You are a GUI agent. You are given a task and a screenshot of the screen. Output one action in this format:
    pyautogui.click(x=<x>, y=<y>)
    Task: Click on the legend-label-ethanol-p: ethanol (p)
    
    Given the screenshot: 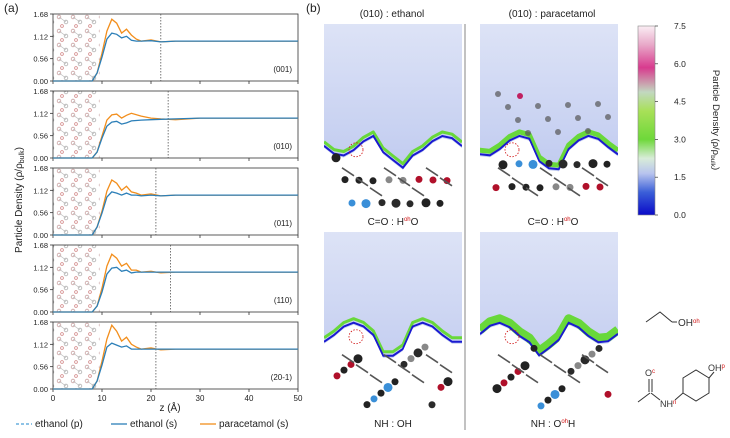 What is the action you would take?
    pyautogui.click(x=59, y=424)
    